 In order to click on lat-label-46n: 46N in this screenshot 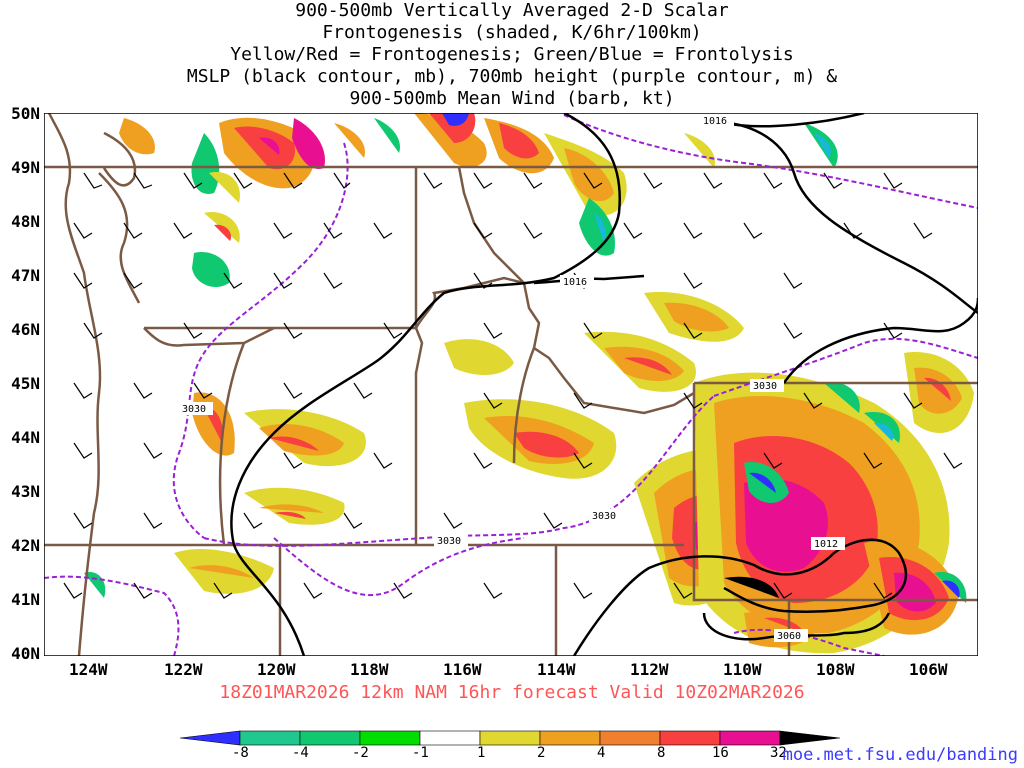, I will do `click(25, 329)`.